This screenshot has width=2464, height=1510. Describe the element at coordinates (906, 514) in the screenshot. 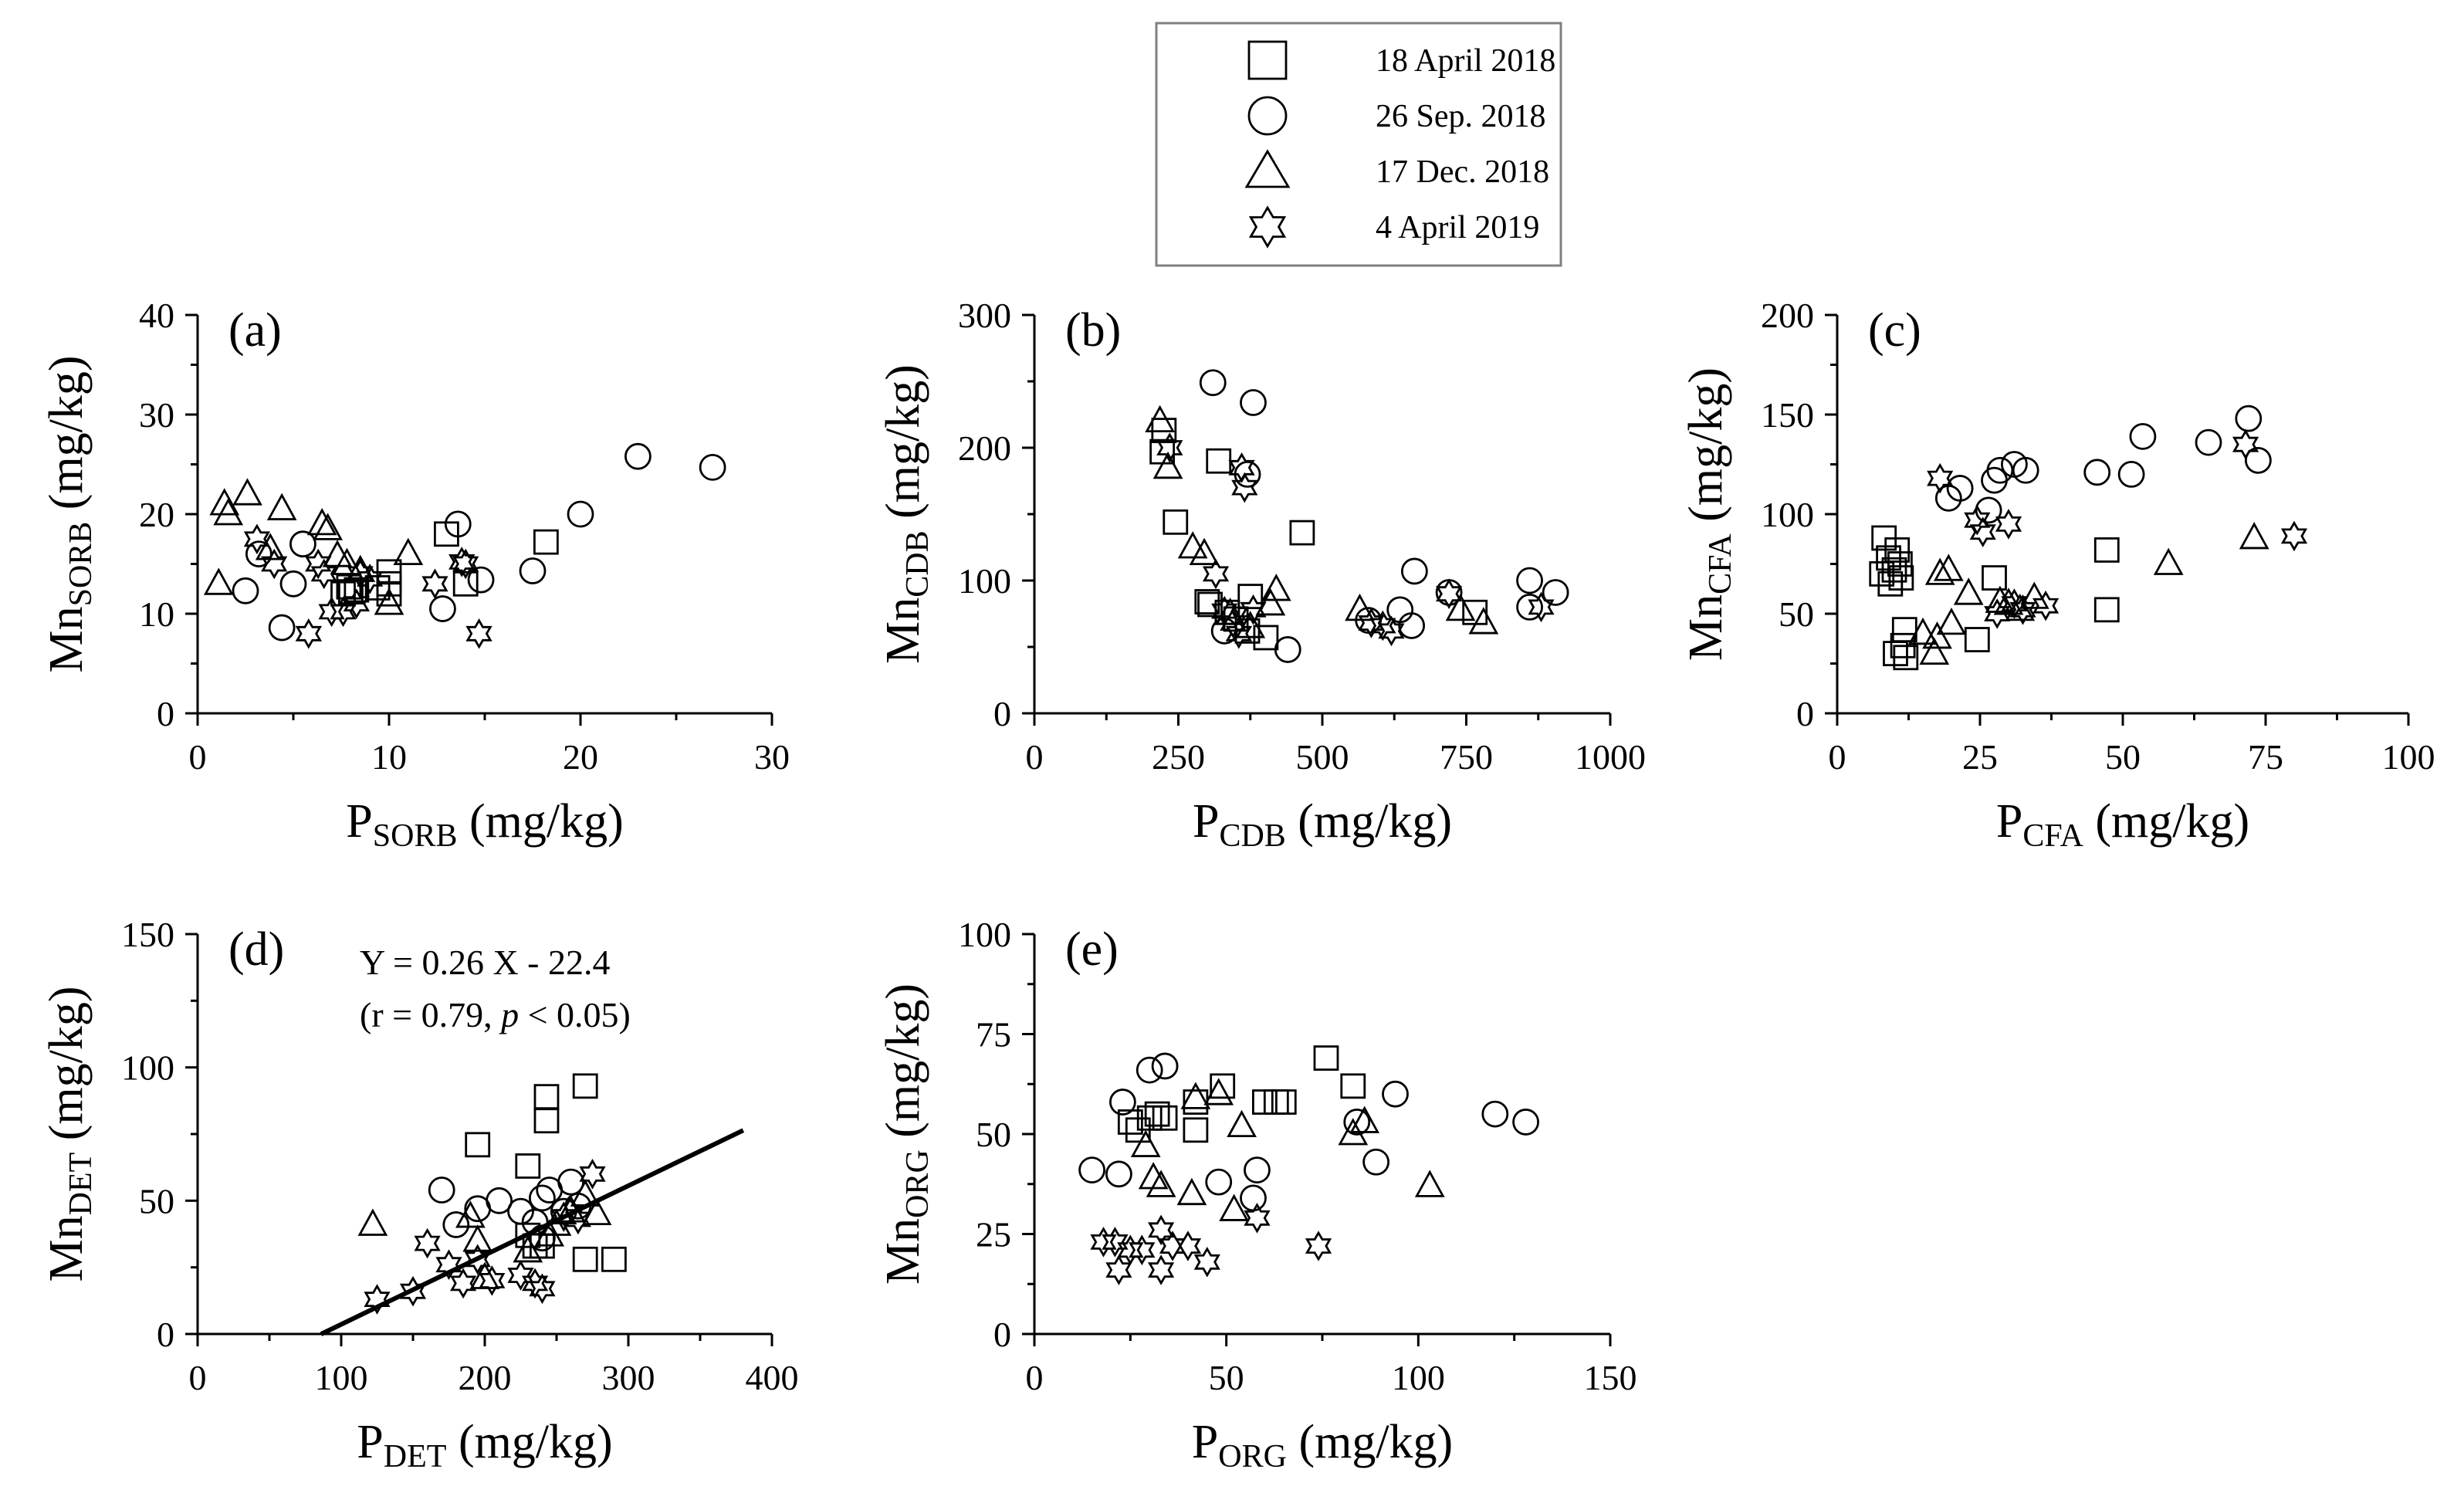

I see `y-axis-title: MnCDB (mg/kg)` at that location.